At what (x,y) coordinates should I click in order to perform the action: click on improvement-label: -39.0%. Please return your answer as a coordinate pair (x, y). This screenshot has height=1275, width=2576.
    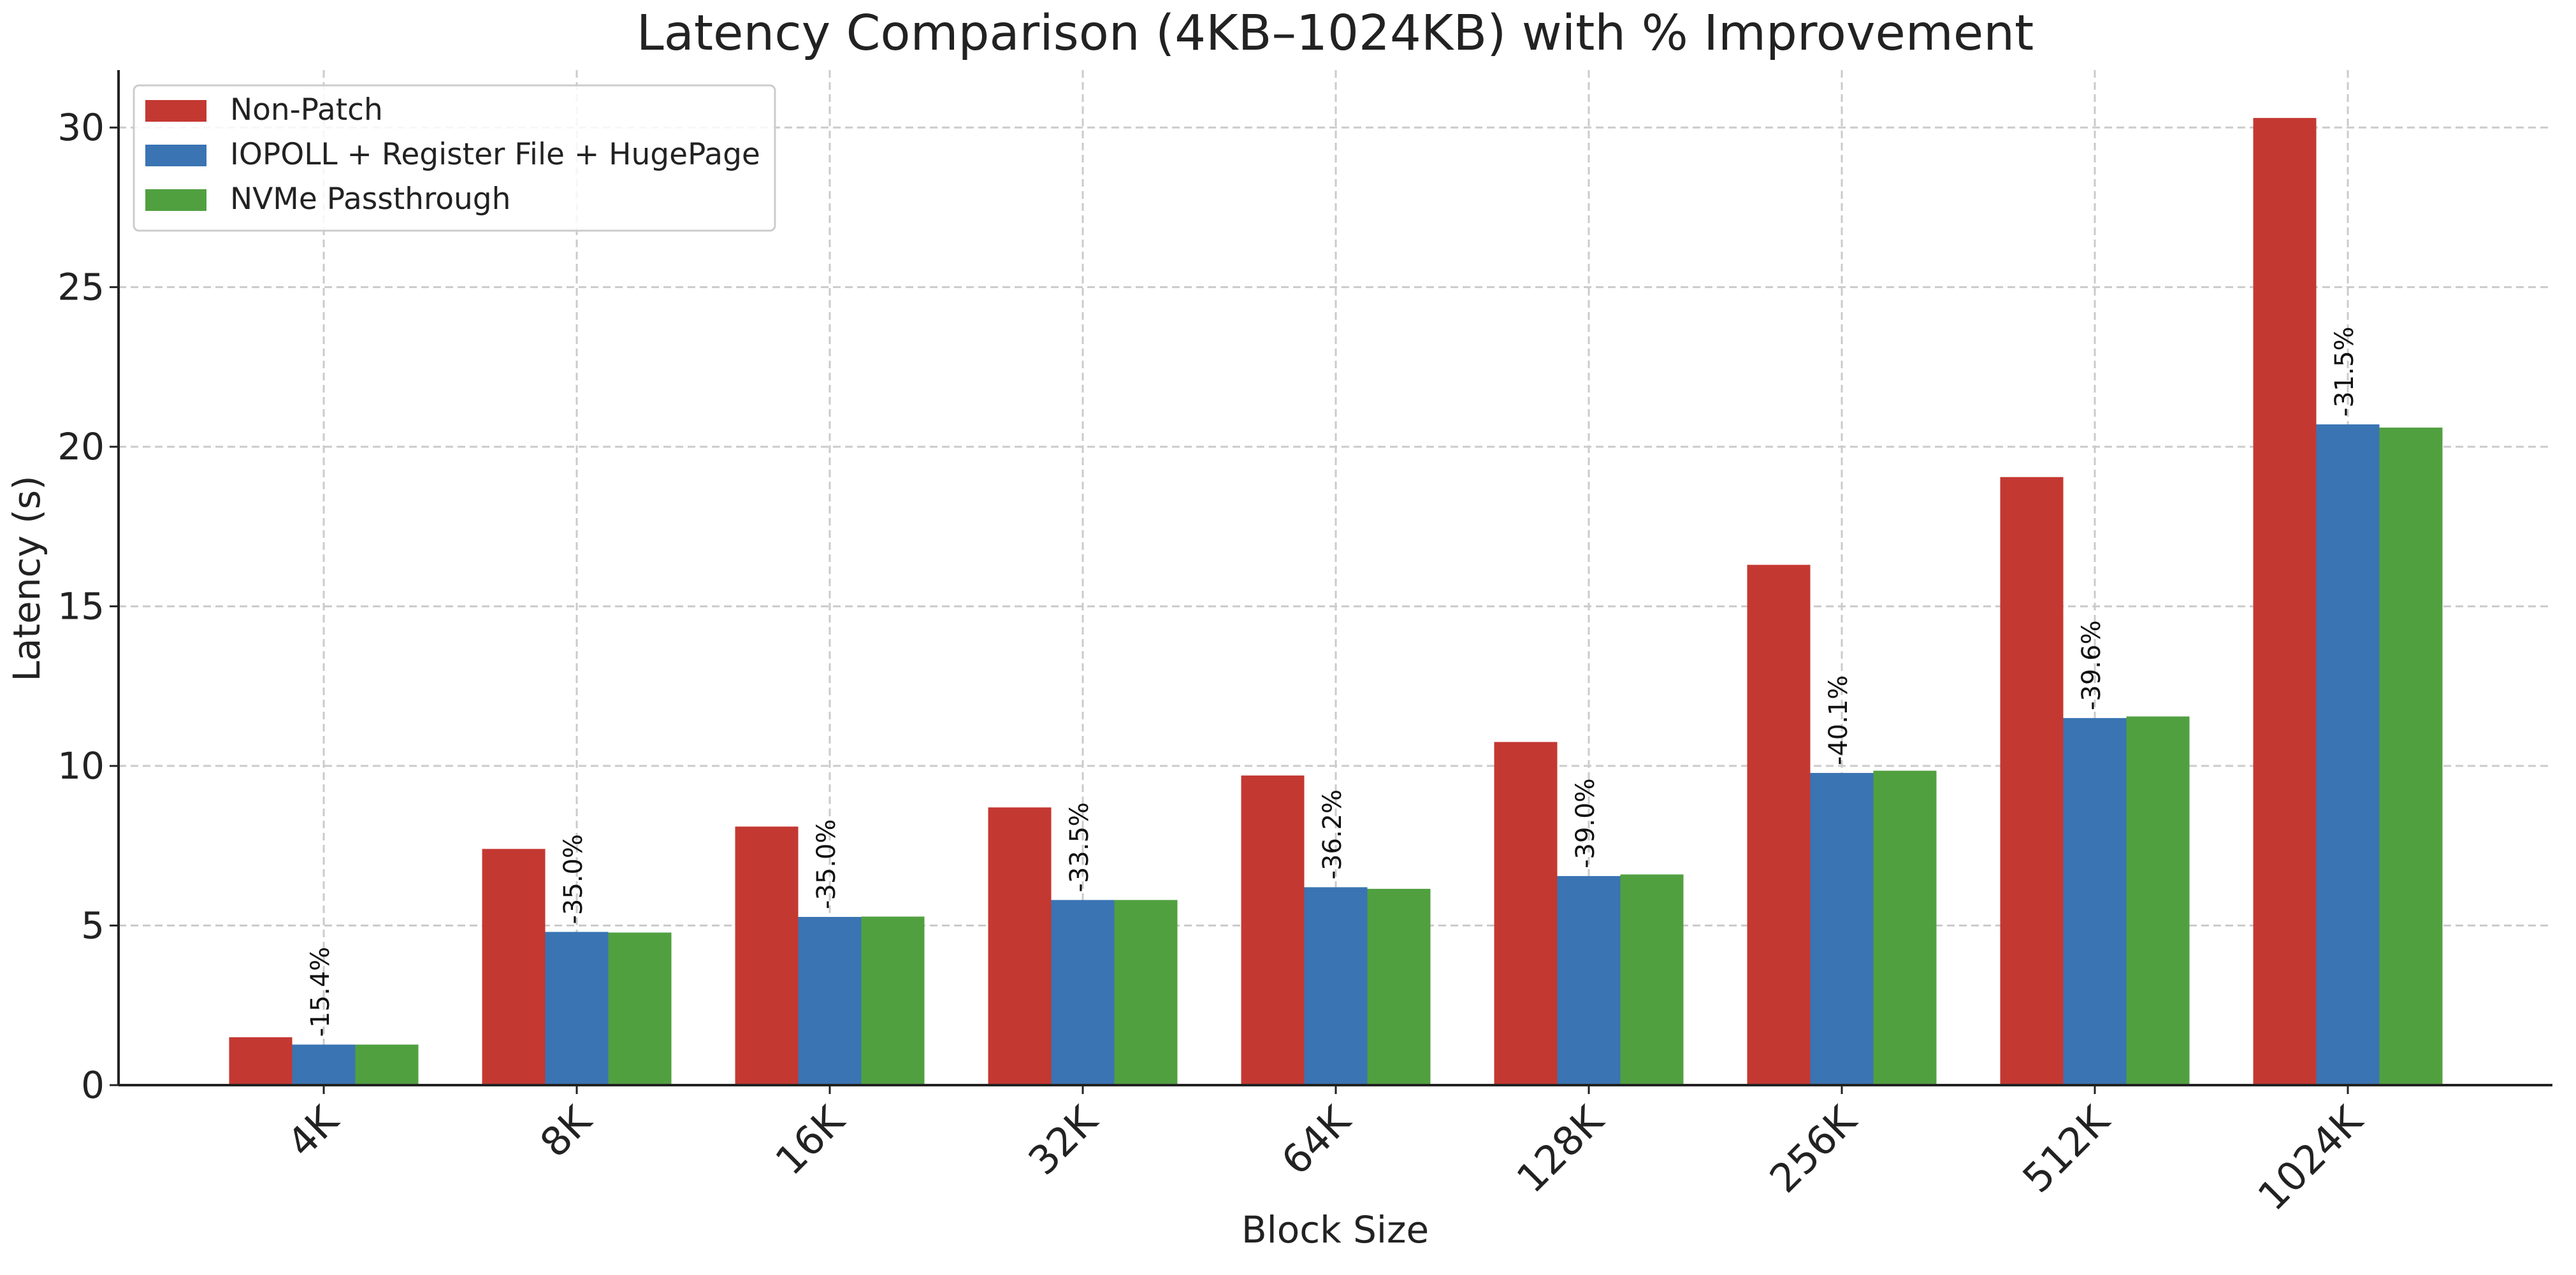
    Looking at the image, I should click on (1585, 823).